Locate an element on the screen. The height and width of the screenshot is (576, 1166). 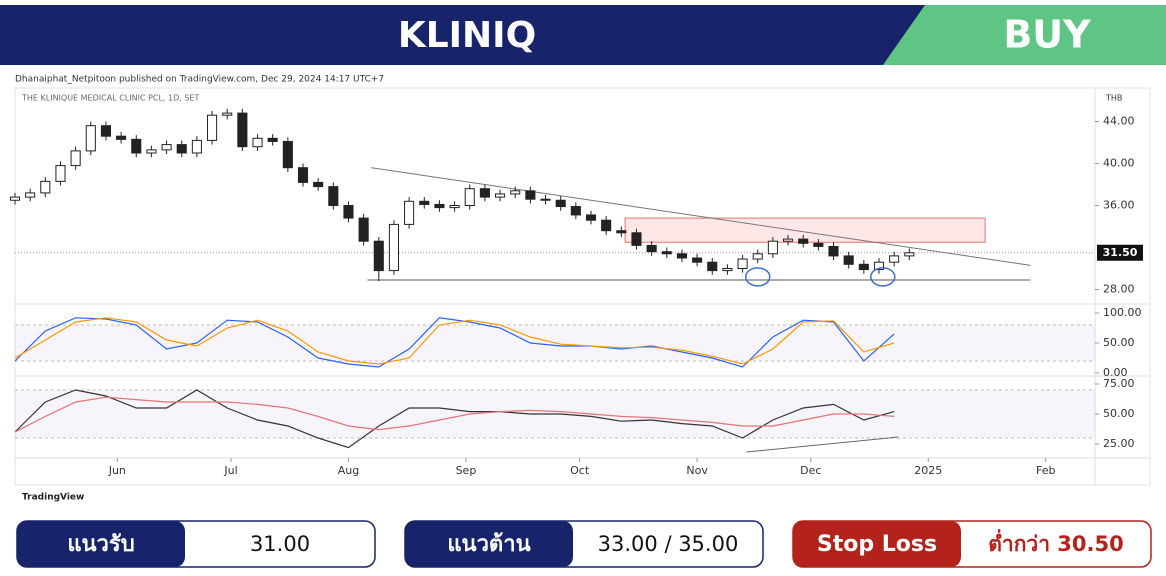
x-tick-label: Sep is located at coordinates (466, 470).